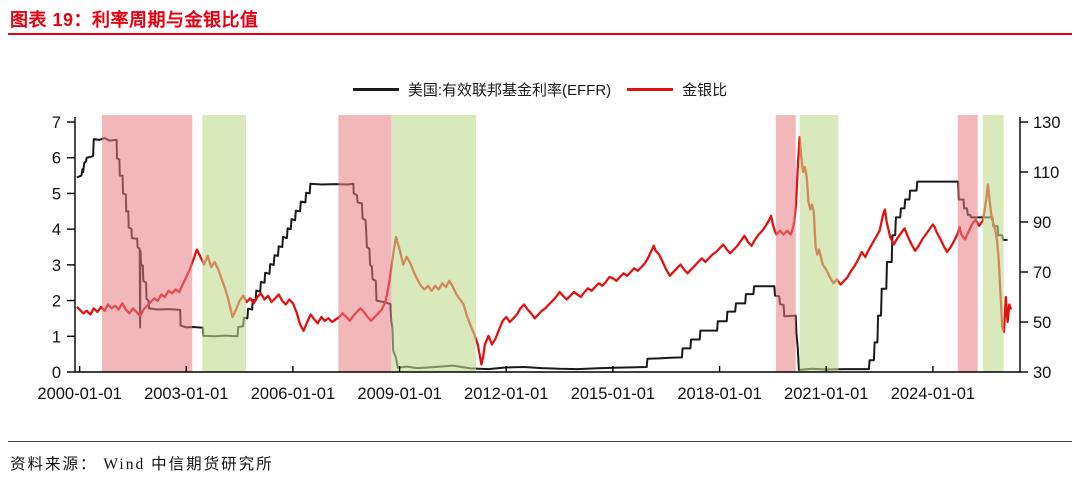 The width and height of the screenshot is (1080, 484). Describe the element at coordinates (56, 159) in the screenshot. I see `left-axis-label: 6` at that location.